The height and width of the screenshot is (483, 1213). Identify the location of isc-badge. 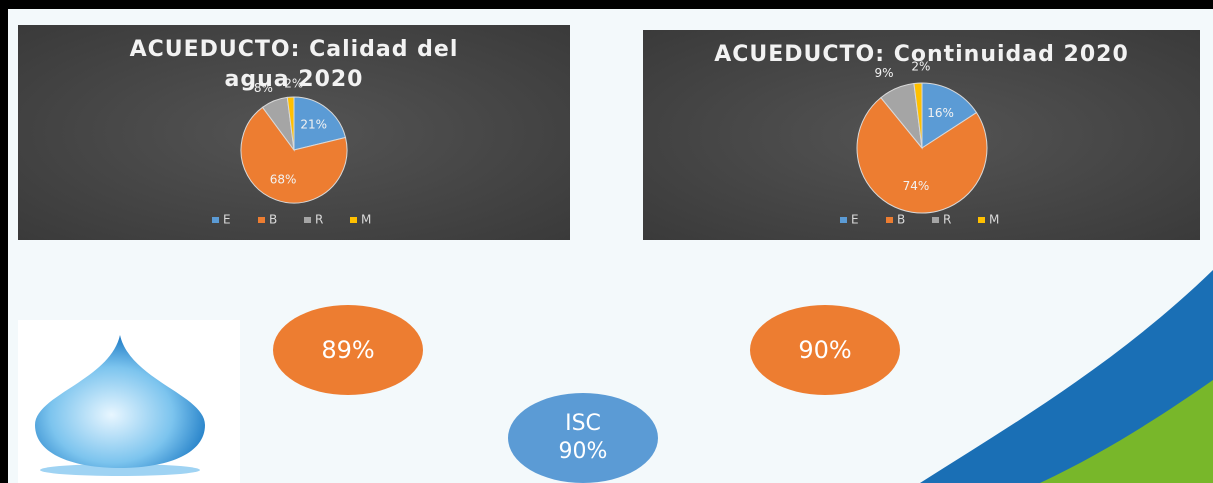
(583, 438).